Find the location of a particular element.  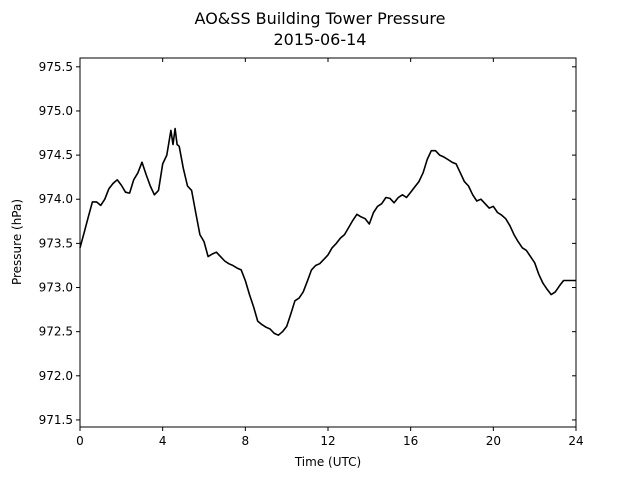

x-axis-label: Time (UTC) is located at coordinates (327, 462).